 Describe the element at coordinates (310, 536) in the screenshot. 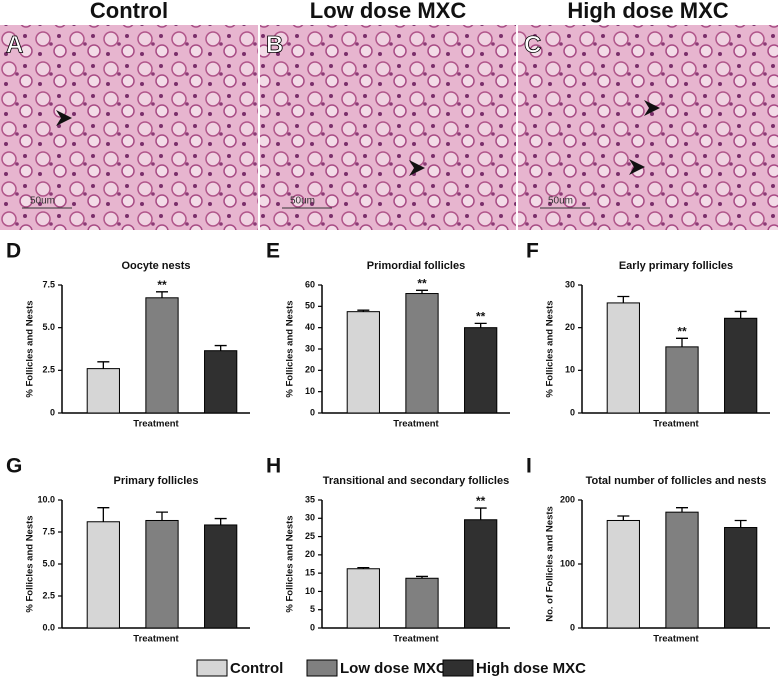

I see `y-tick-label: 25` at that location.